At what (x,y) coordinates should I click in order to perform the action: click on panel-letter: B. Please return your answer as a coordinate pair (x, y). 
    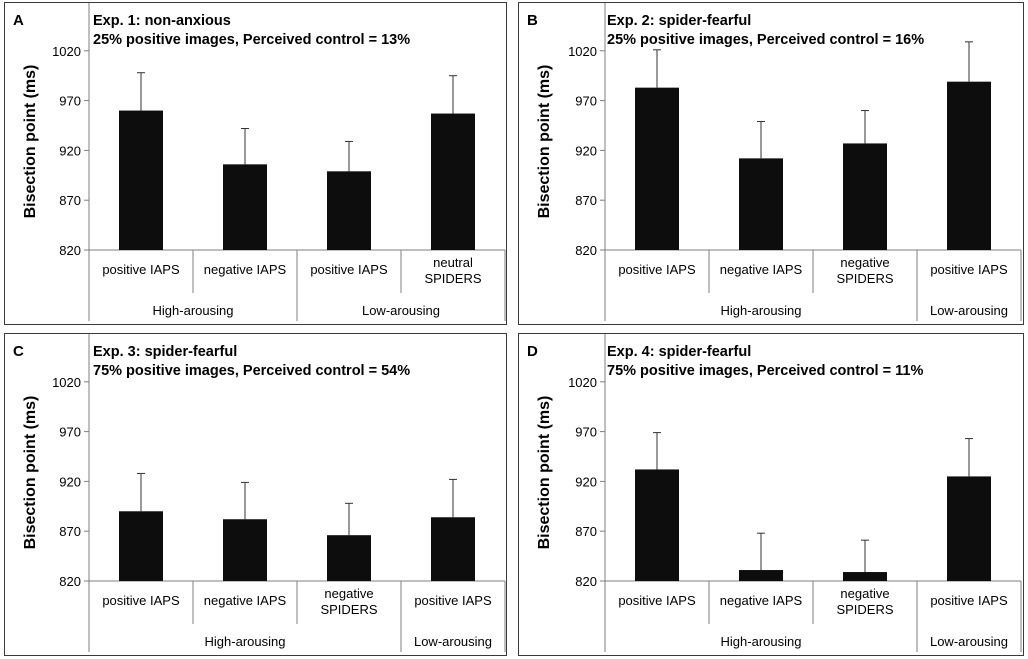
    Looking at the image, I should click on (532, 20).